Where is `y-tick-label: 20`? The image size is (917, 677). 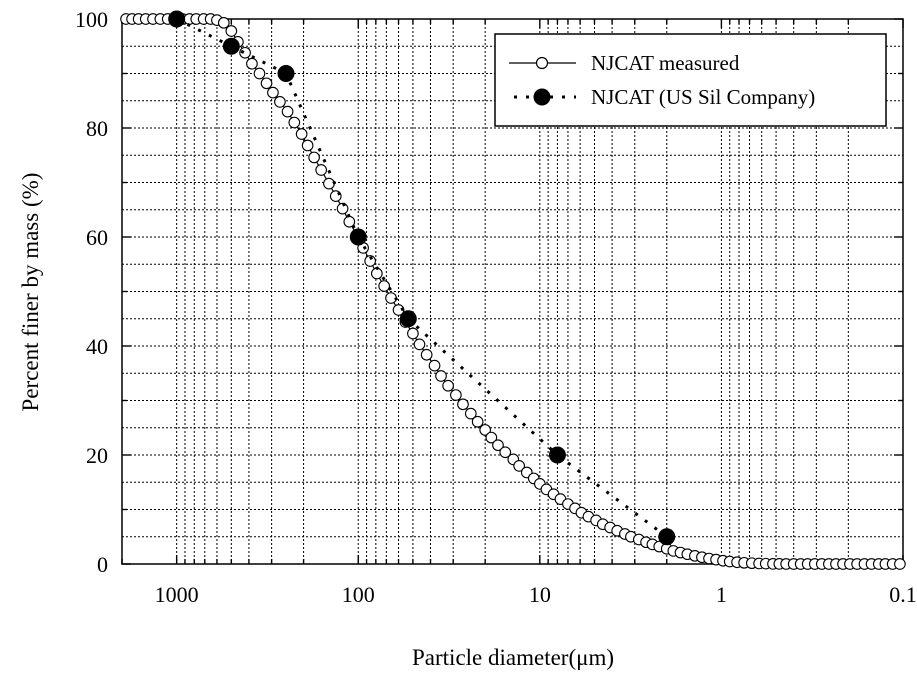
y-tick-label: 20 is located at coordinates (97, 455).